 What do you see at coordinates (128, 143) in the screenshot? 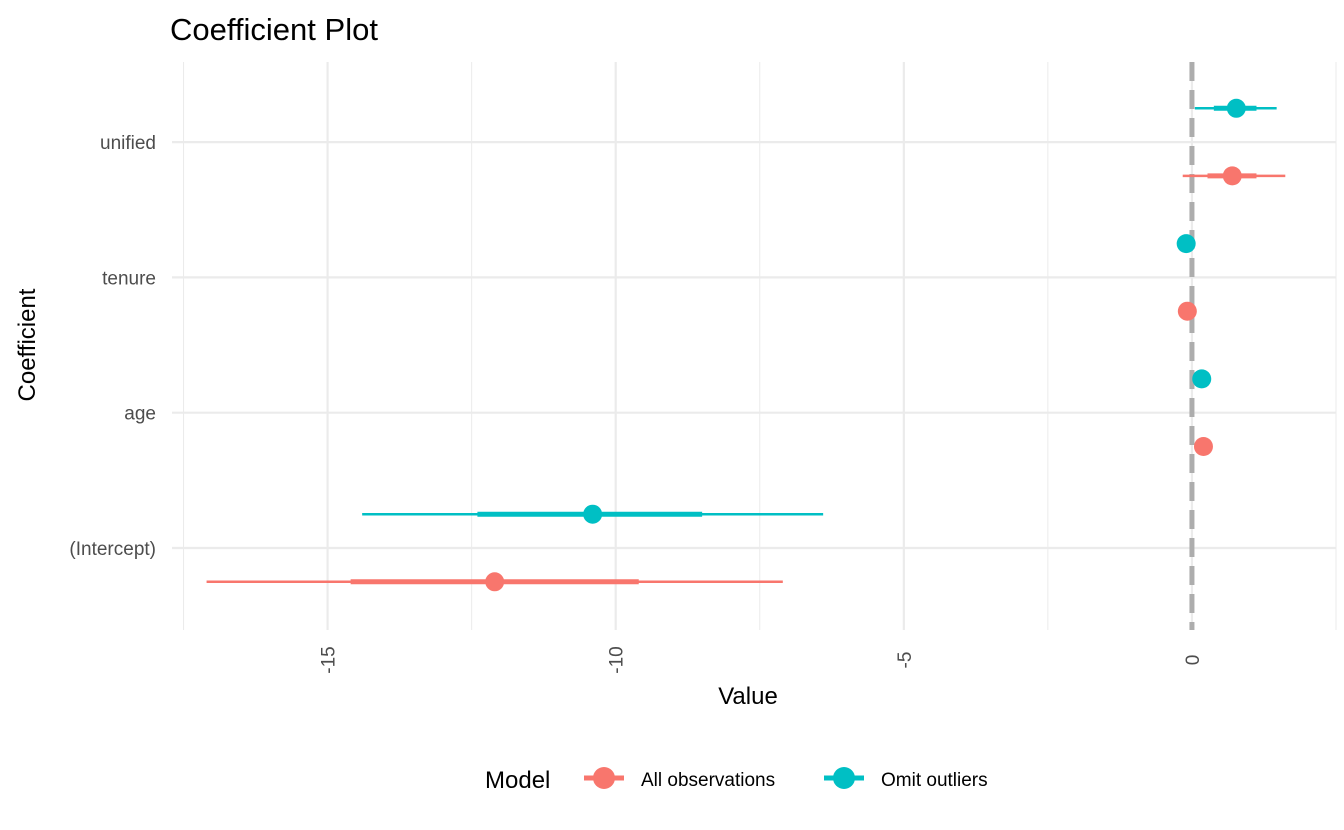
I see `y-tick-label: unified` at bounding box center [128, 143].